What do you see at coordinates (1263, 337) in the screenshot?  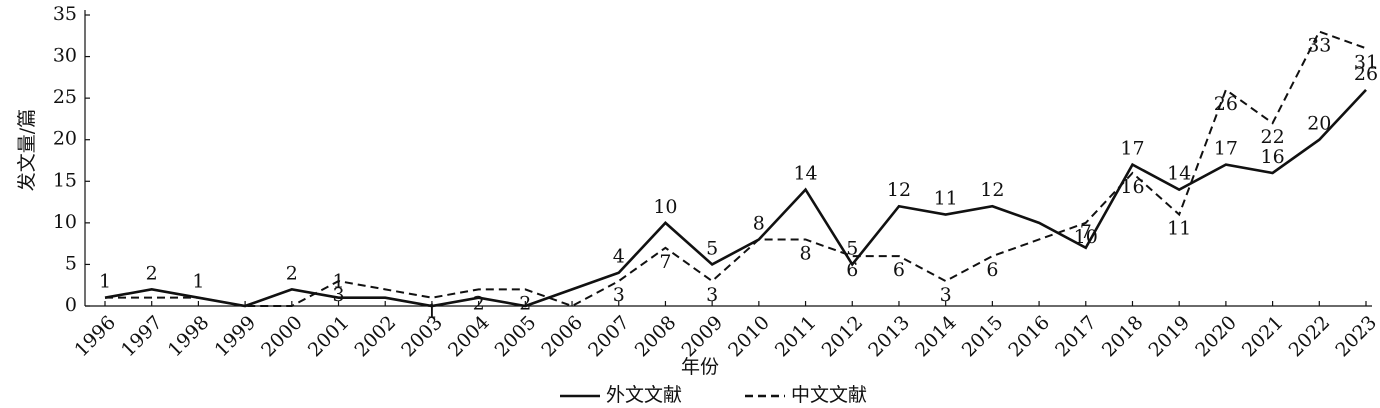 I see `x-tick-label: 2021` at bounding box center [1263, 337].